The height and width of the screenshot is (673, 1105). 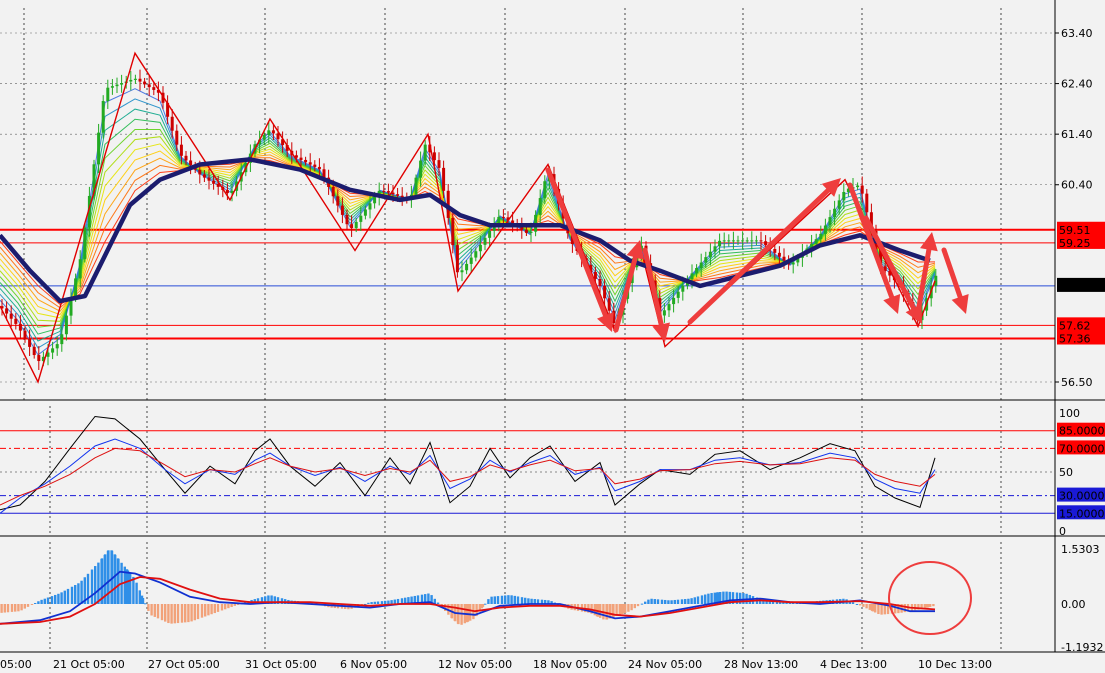 What do you see at coordinates (1082, 431) in the screenshot?
I see `stochastic-tick-label: 85.0000` at bounding box center [1082, 431].